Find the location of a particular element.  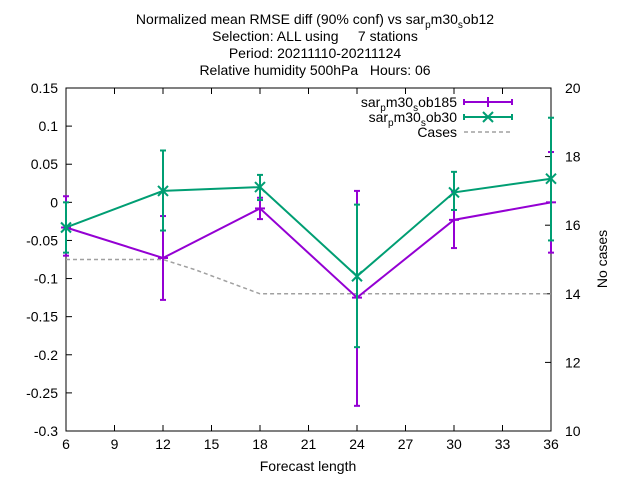

y-tick-label: -0.1 is located at coordinates (46, 279).